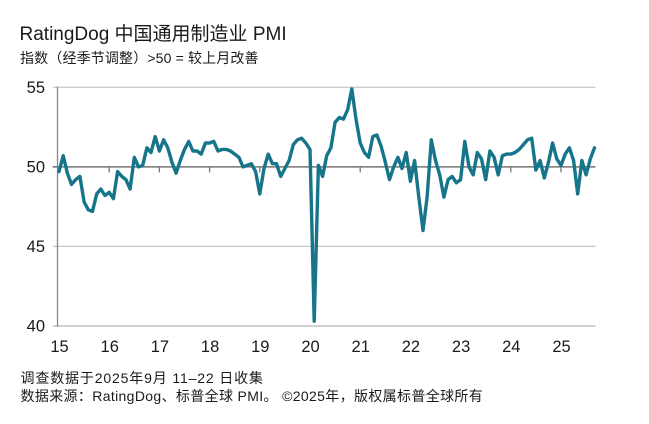  Describe the element at coordinates (210, 347) in the screenshot. I see `svg-text: 18` at that location.